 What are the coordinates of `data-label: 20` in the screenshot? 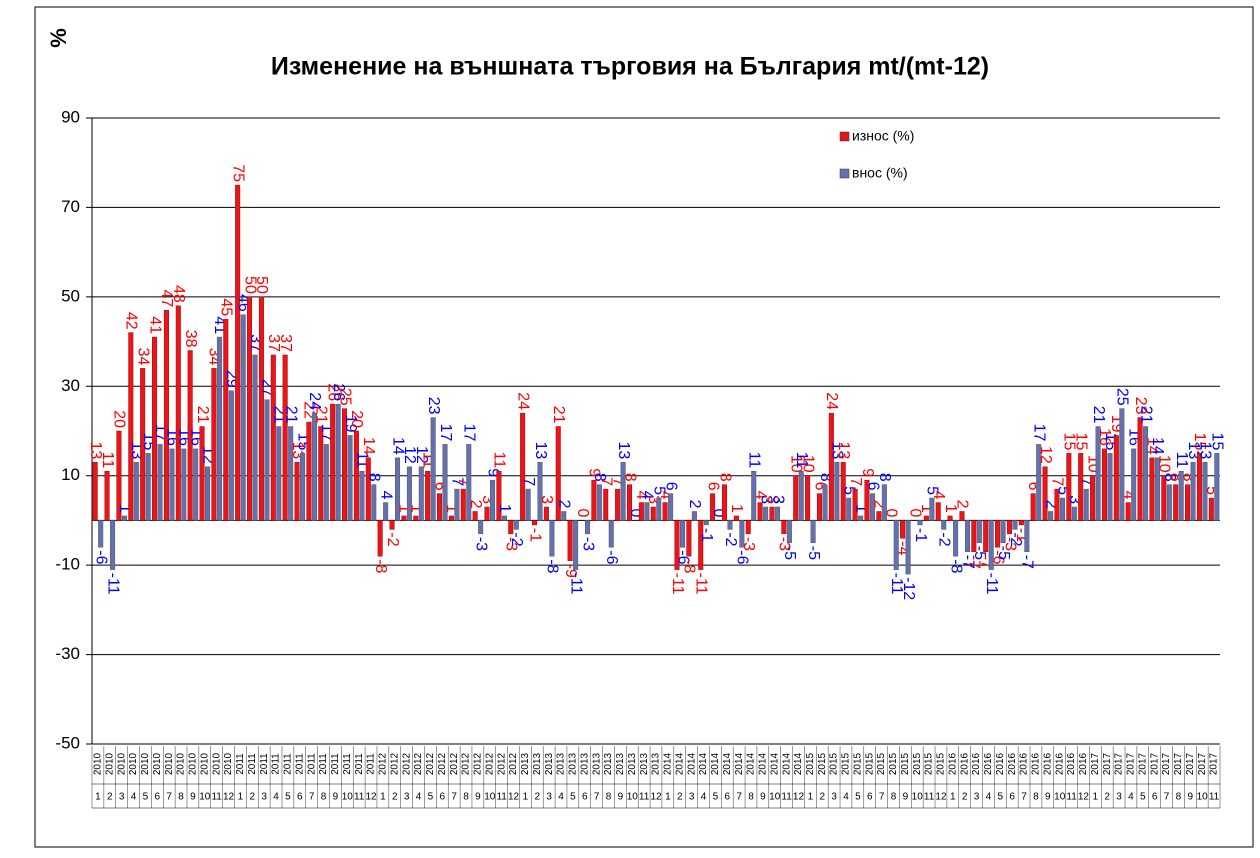 It's located at (356, 419).